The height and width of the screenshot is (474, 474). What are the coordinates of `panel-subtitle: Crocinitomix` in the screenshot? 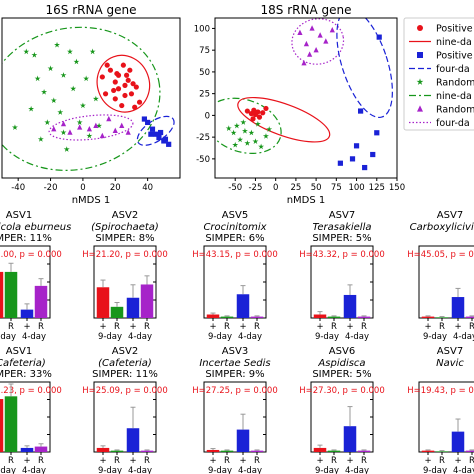 It's located at (234, 227).